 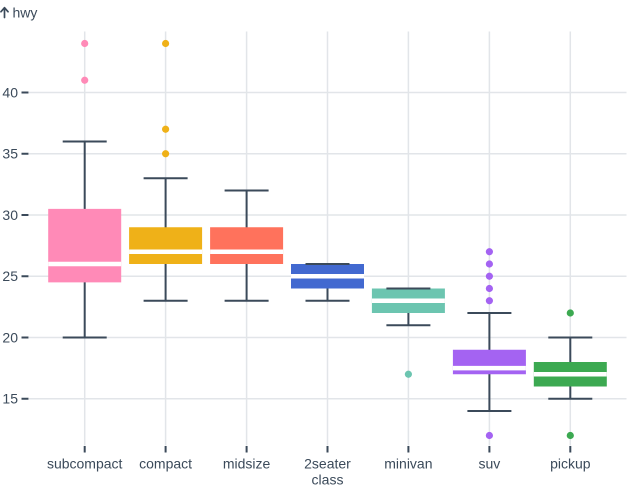 I want to click on svg-text: minivan, so click(x=408, y=464).